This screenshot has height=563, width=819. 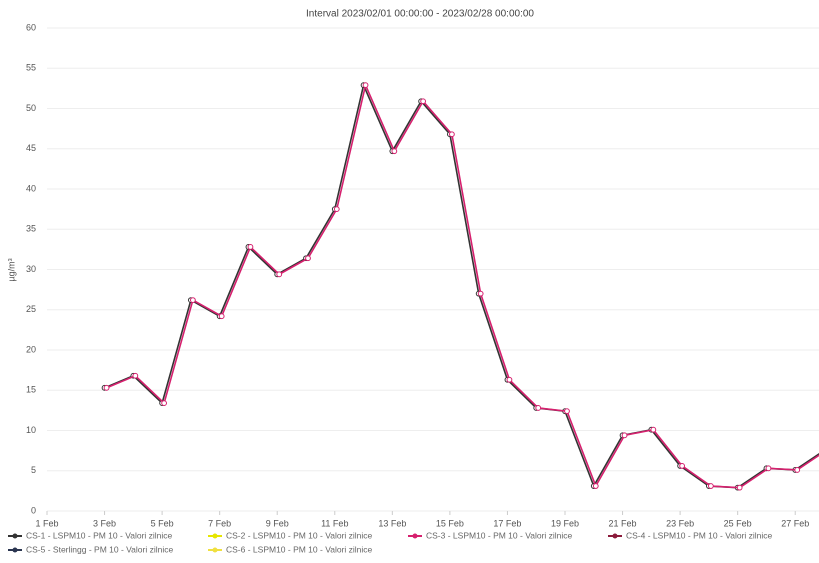 I want to click on y-tick-label: 10, so click(x=31, y=430).